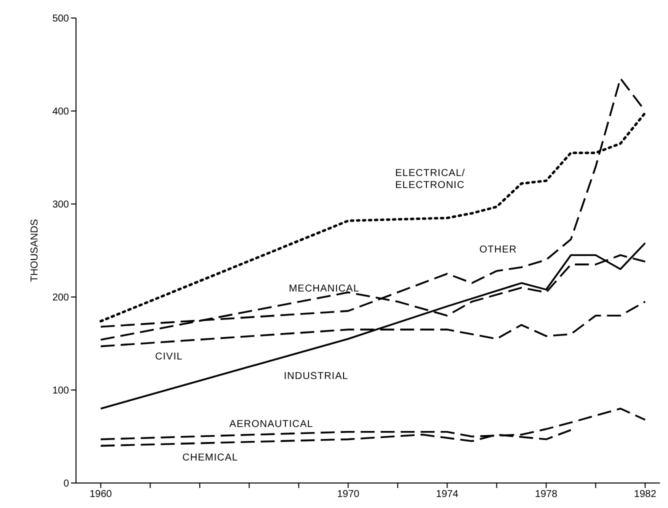 Image resolution: width=668 pixels, height=508 pixels. Describe the element at coordinates (61, 391) in the screenshot. I see `y-tick-label: 100` at that location.